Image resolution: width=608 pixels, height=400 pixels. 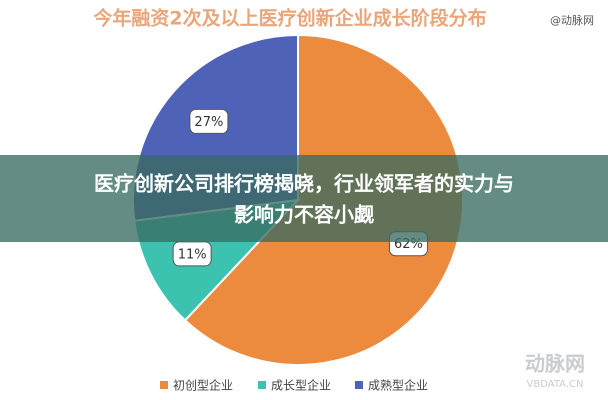 I want to click on value-label: 27%, so click(x=208, y=122).